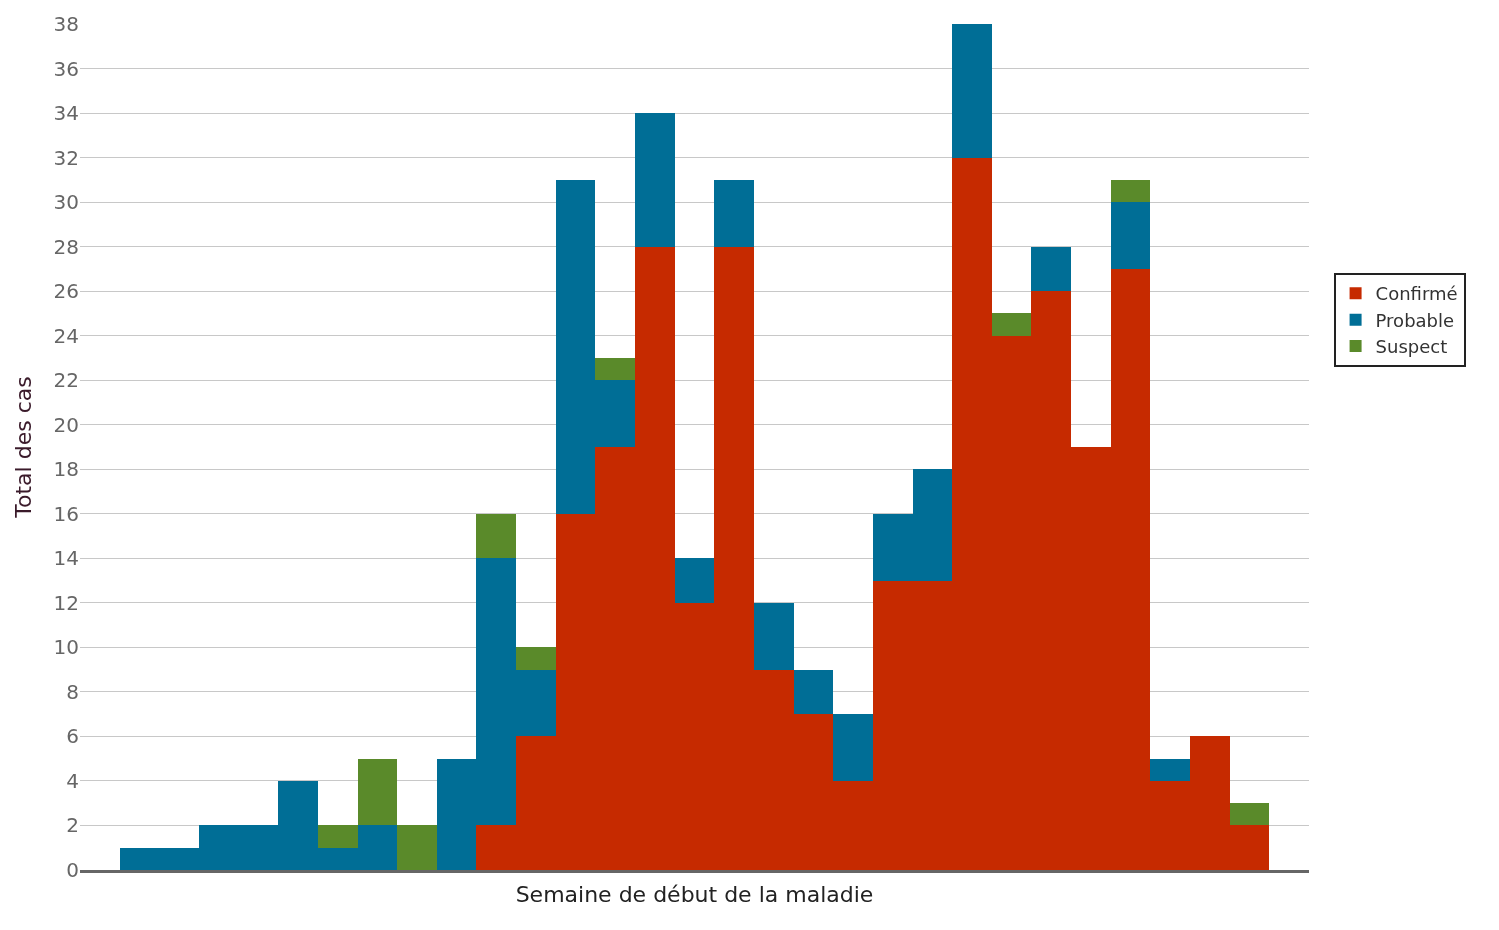 The width and height of the screenshot is (1499, 930). I want to click on y-tick-label: 26, so click(66, 291).